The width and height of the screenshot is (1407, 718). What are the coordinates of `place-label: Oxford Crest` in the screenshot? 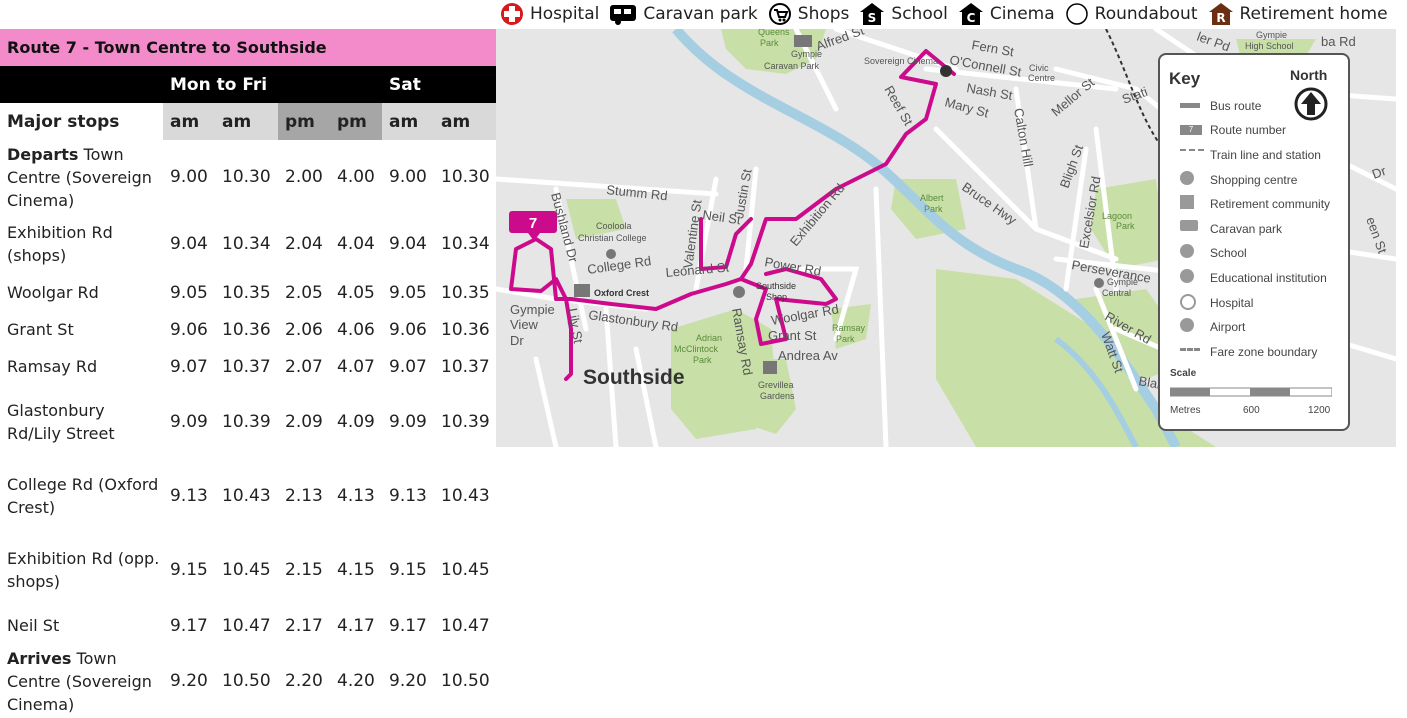 It's located at (621, 293).